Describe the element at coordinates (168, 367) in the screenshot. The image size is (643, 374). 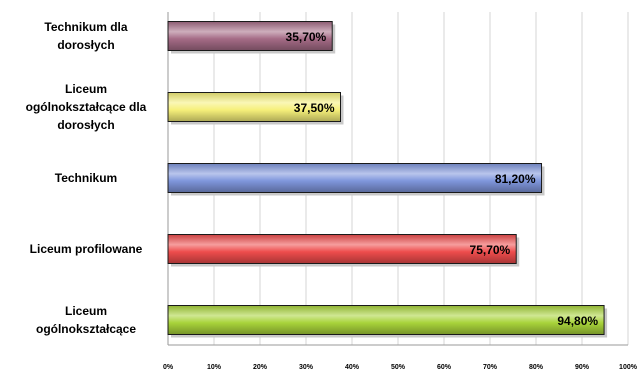
I see `x-tick-label: 0%` at that location.